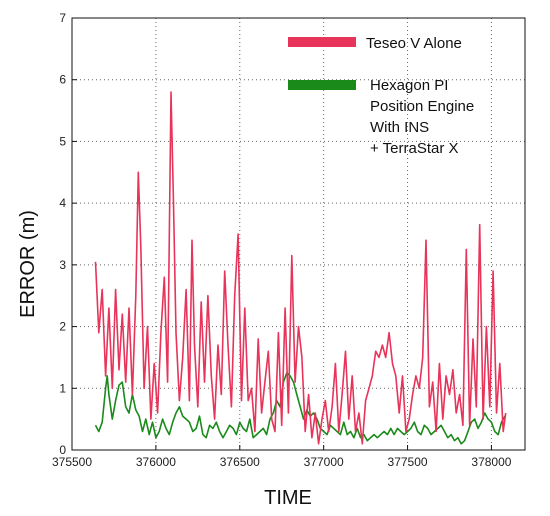  What do you see at coordinates (62, 388) in the screenshot?
I see `y-tick-label: 1` at bounding box center [62, 388].